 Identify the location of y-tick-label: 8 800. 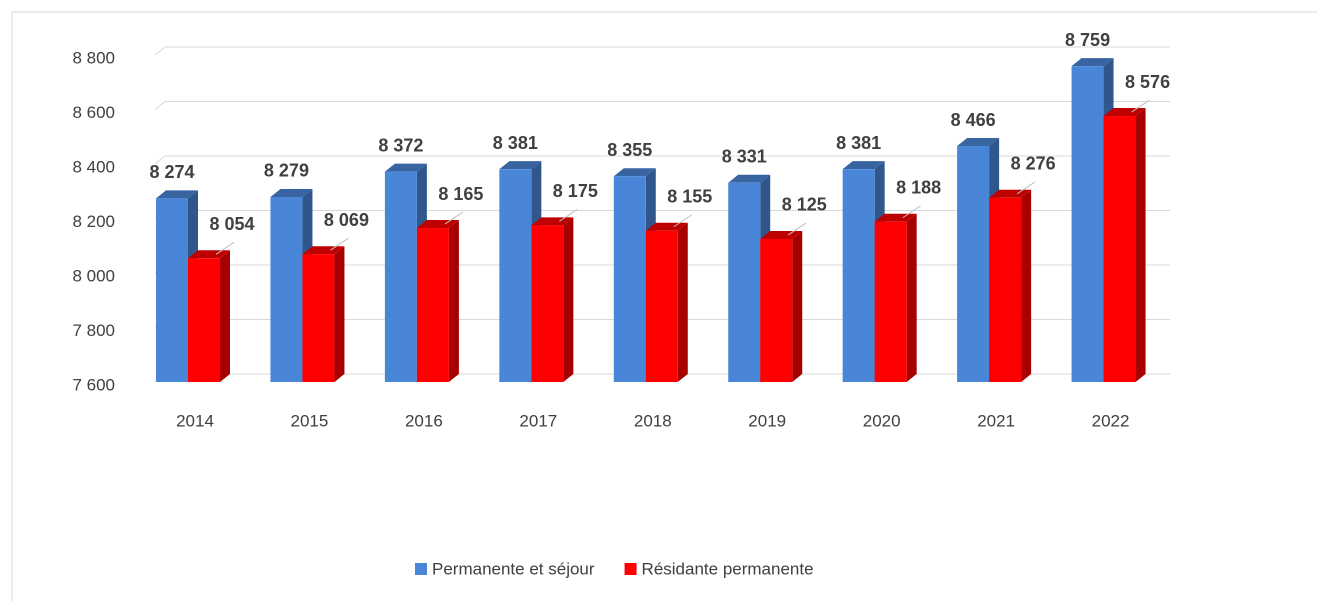
(93, 57).